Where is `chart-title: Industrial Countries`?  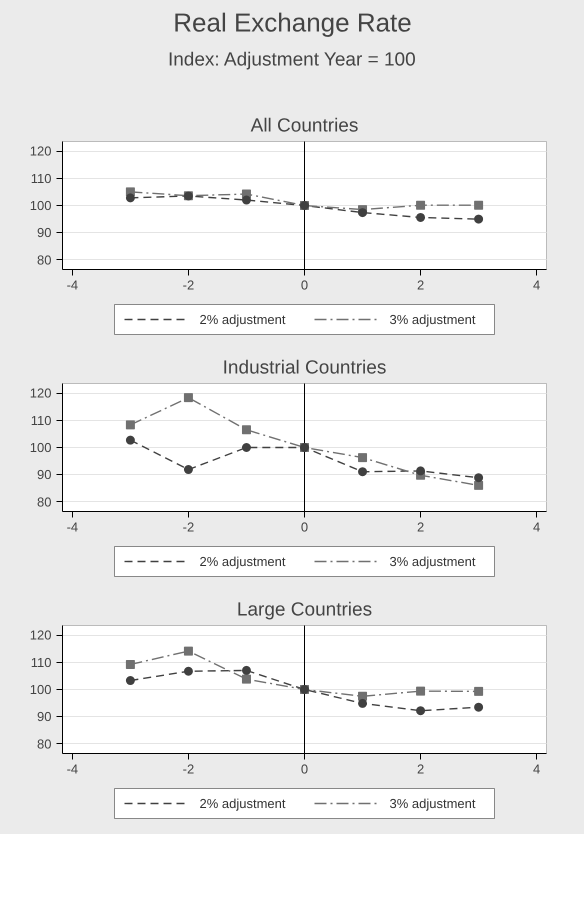
chart-title: Industrial Countries is located at coordinates (304, 368).